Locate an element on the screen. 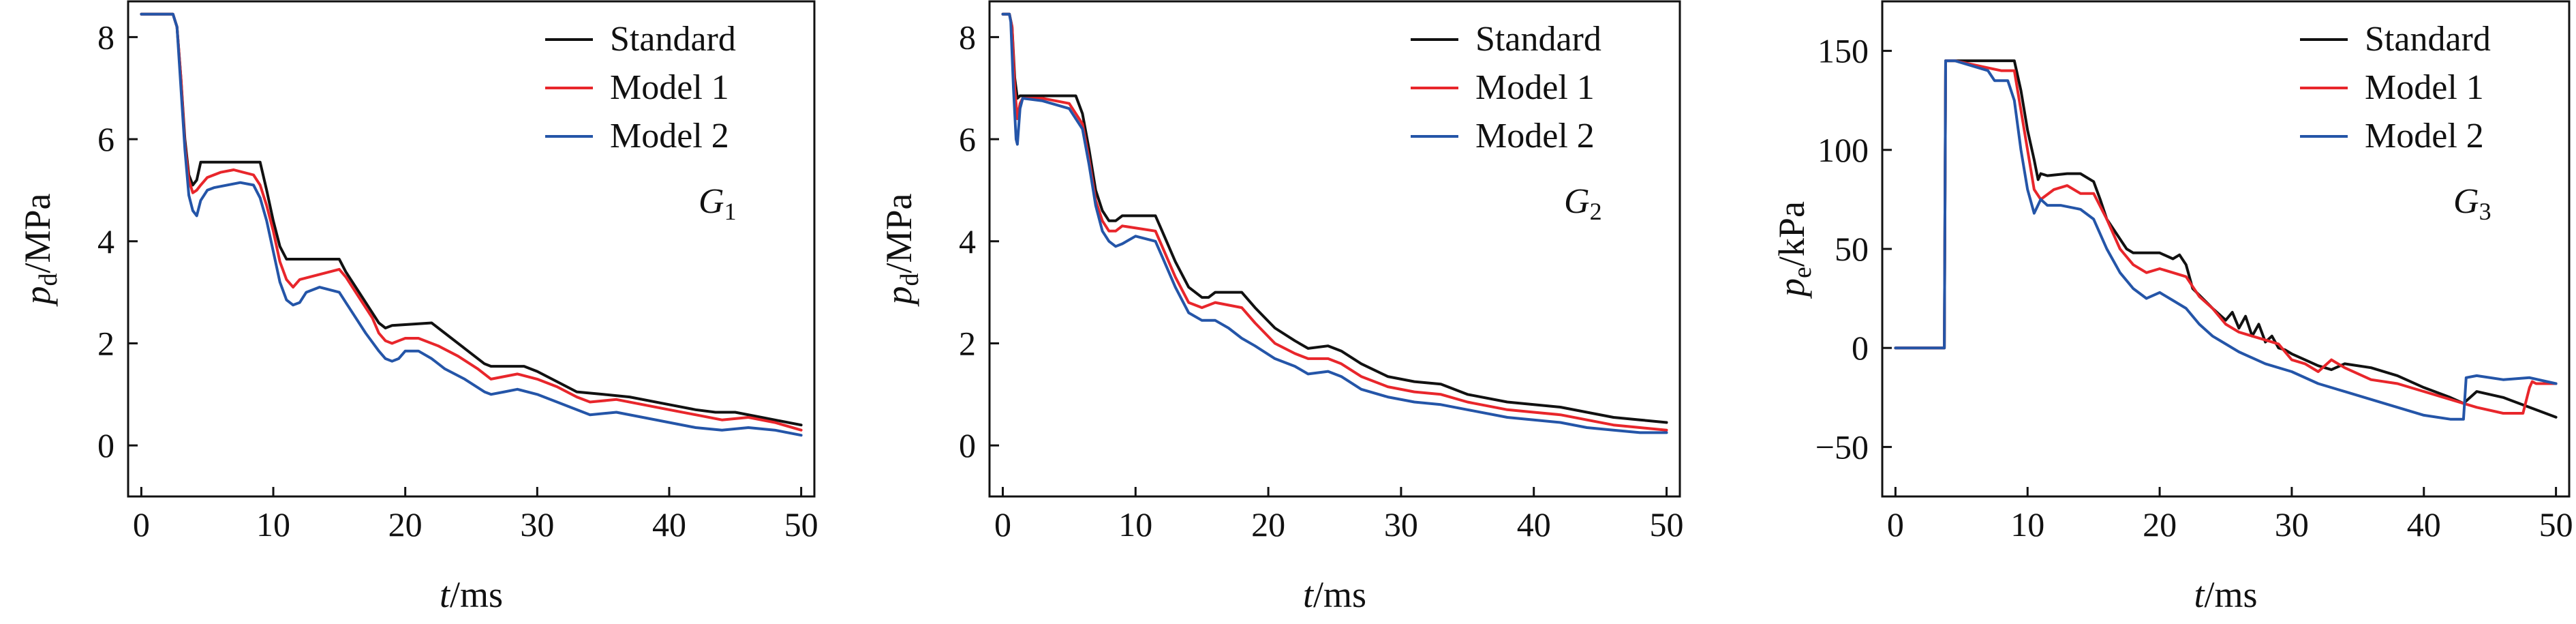  panel-label: G2 is located at coordinates (1583, 203).